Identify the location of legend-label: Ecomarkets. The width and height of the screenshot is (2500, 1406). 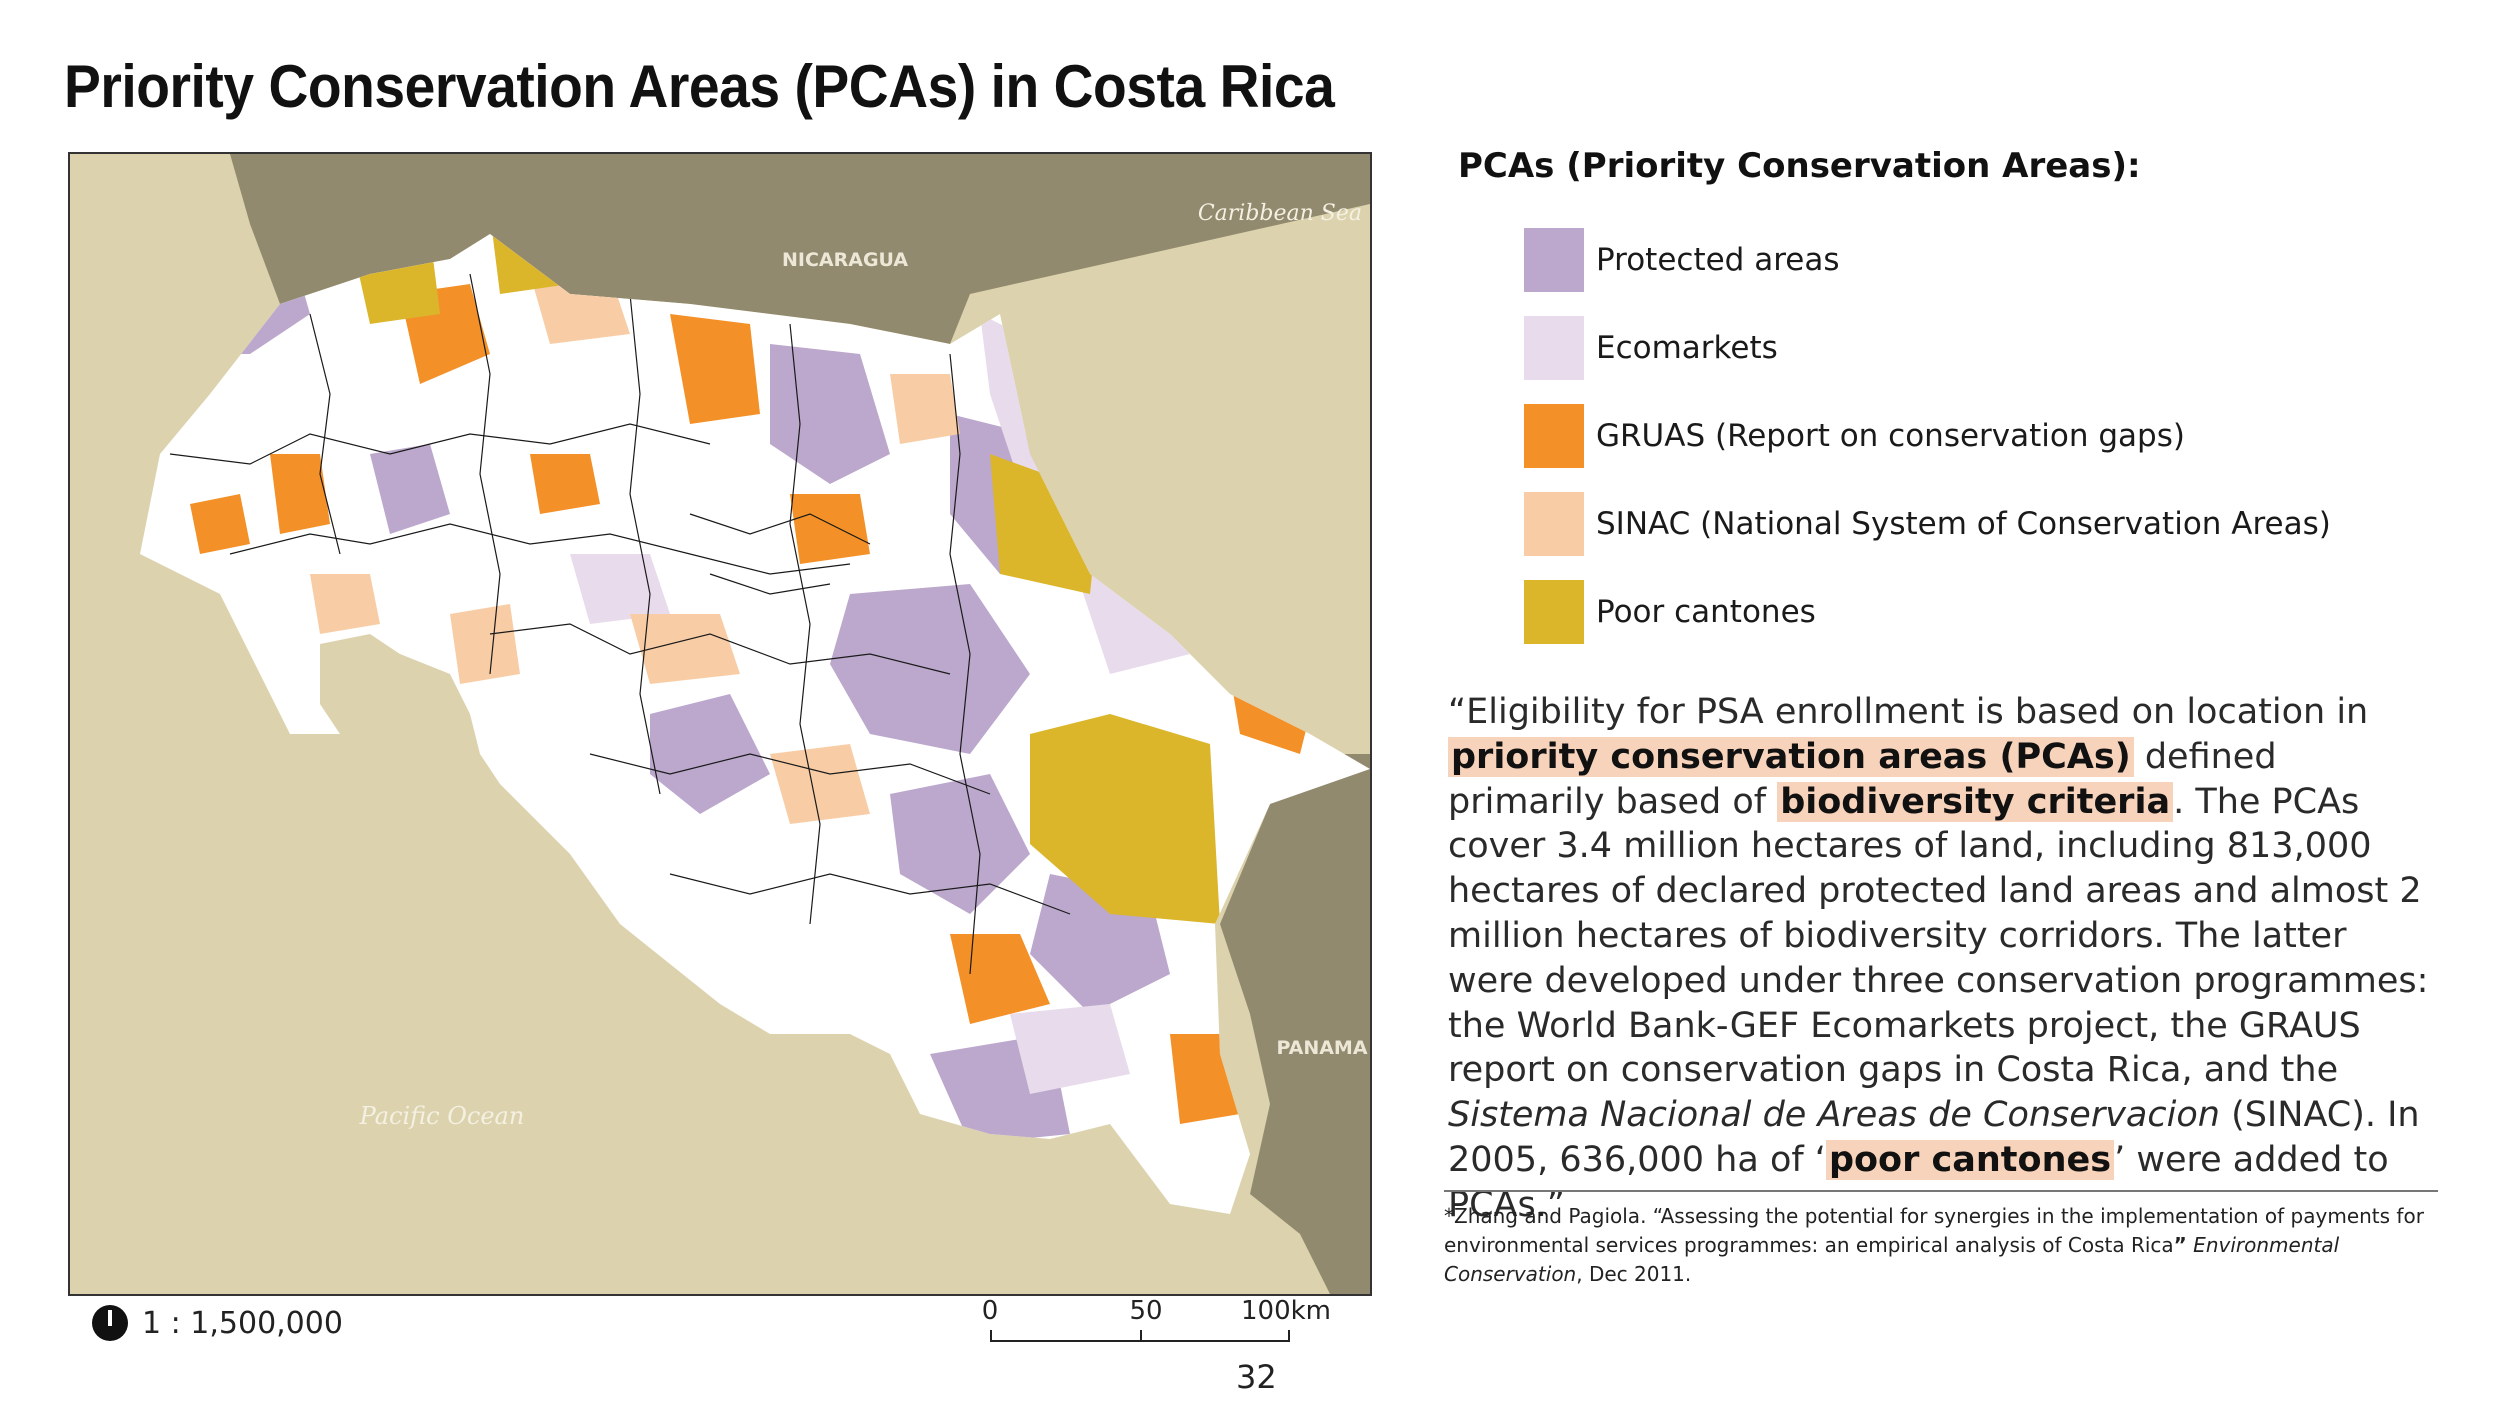
(1687, 348).